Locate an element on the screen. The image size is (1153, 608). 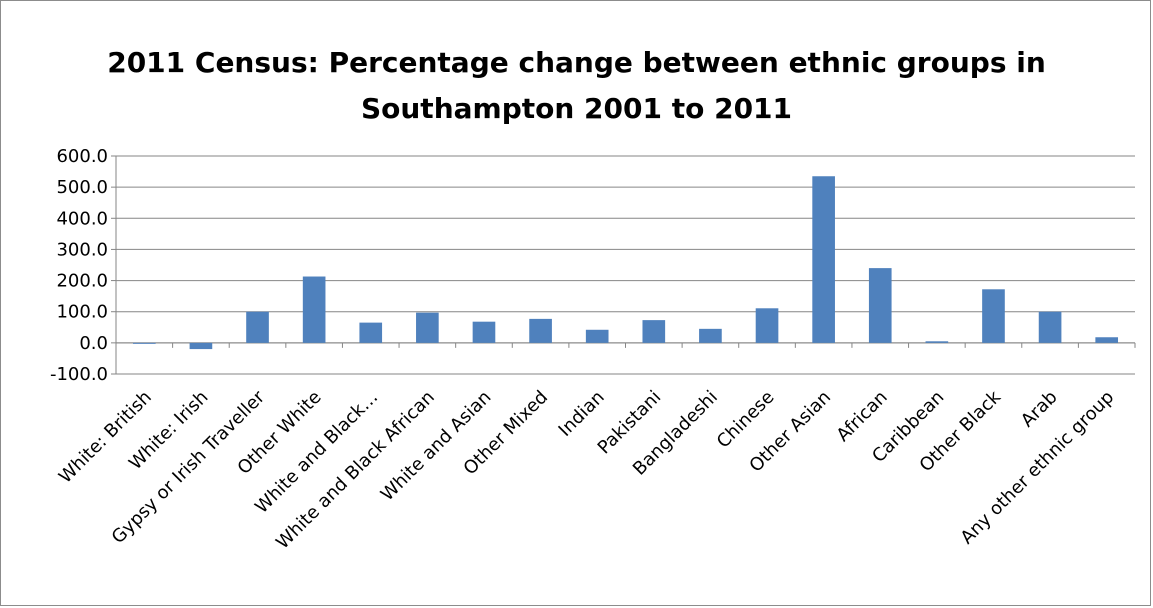
y-tick-label: 500.0 is located at coordinates (82, 187).